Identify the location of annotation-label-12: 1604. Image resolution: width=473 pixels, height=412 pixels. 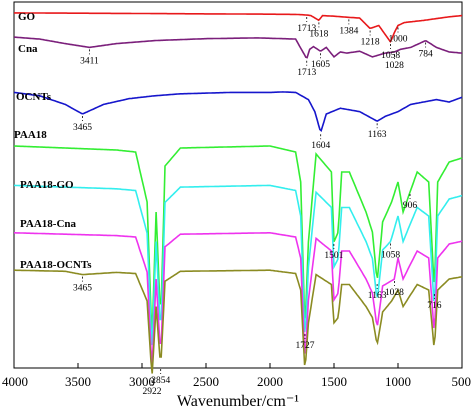
(320, 146).